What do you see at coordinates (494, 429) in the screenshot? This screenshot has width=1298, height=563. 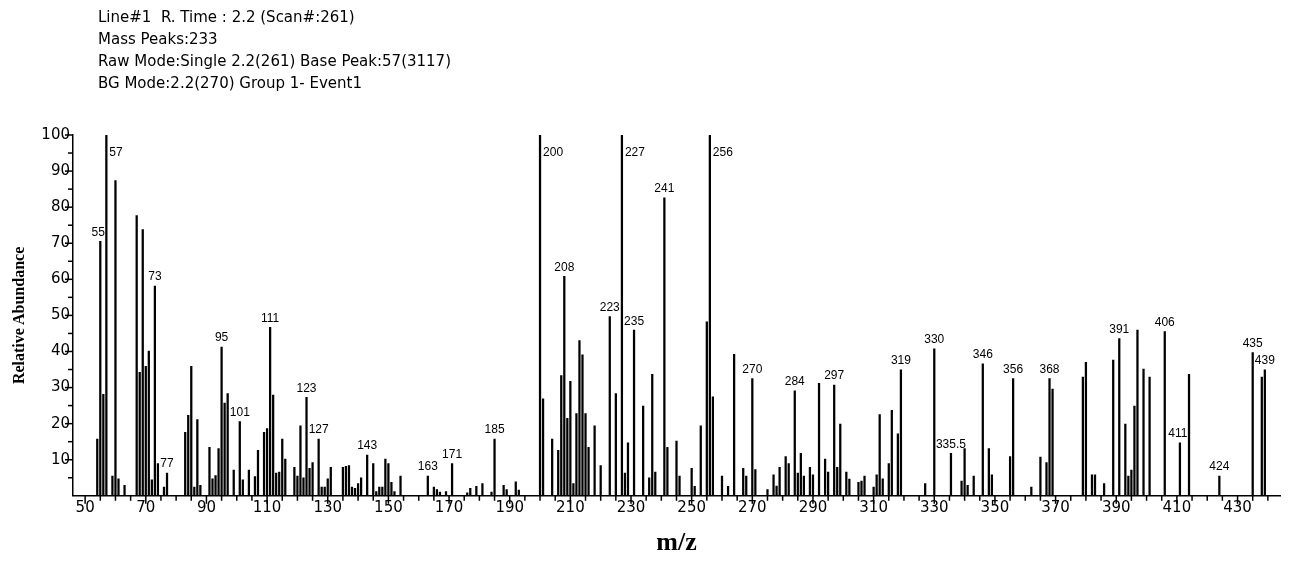 I see `annotation: 185` at bounding box center [494, 429].